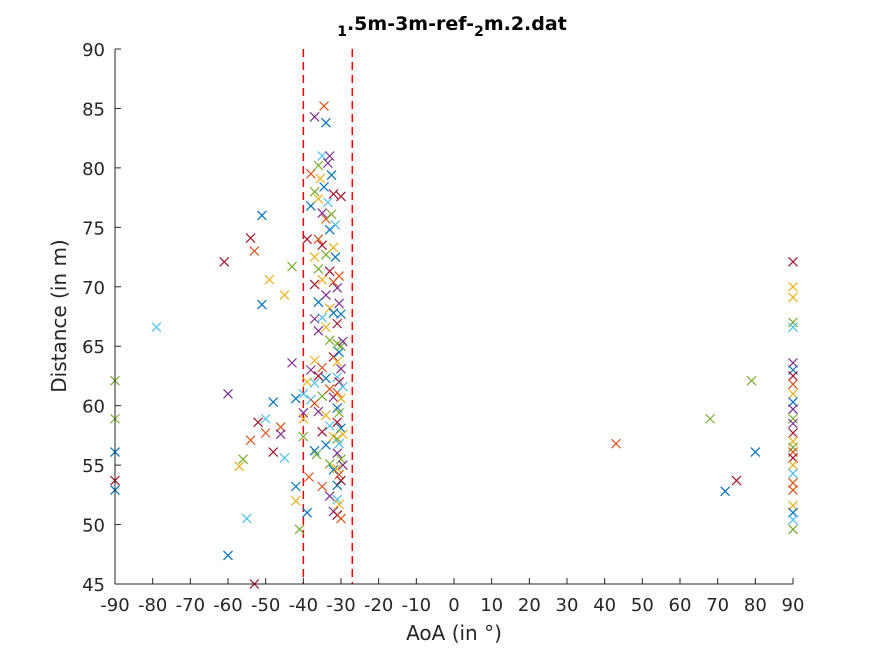  I want to click on x-tick-label: -90, so click(114, 605).